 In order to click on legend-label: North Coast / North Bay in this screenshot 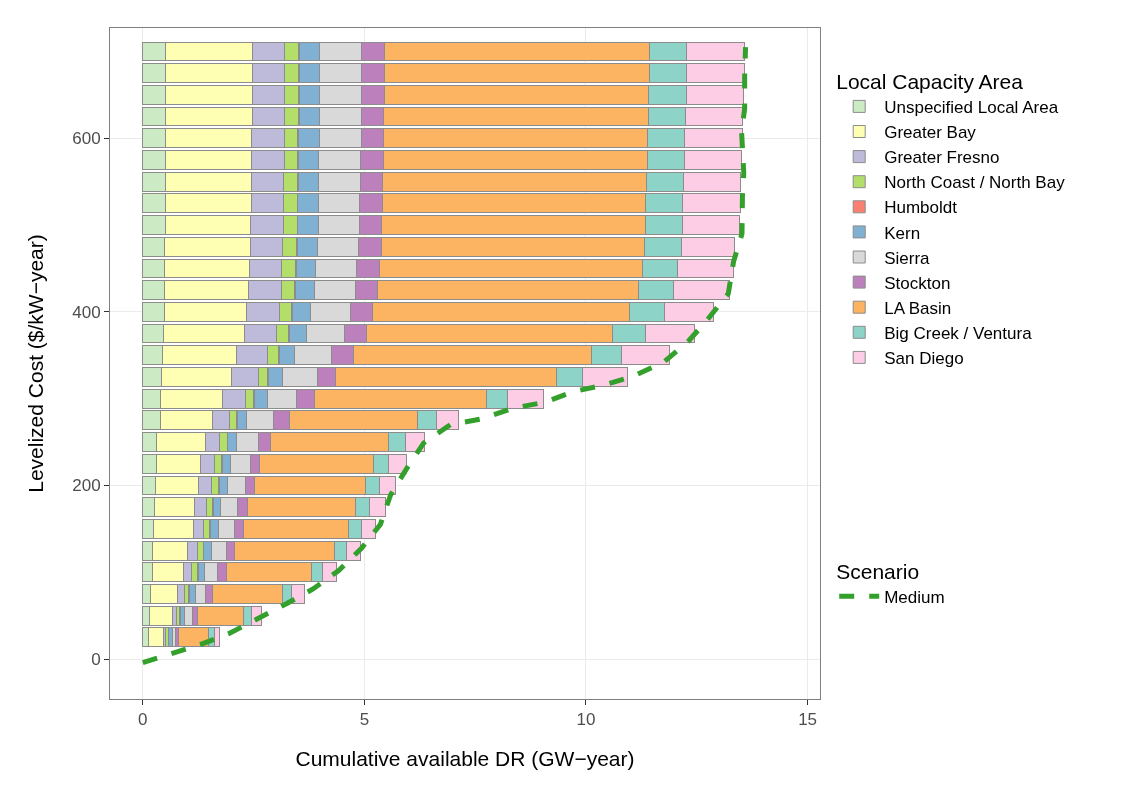, I will do `click(975, 183)`.